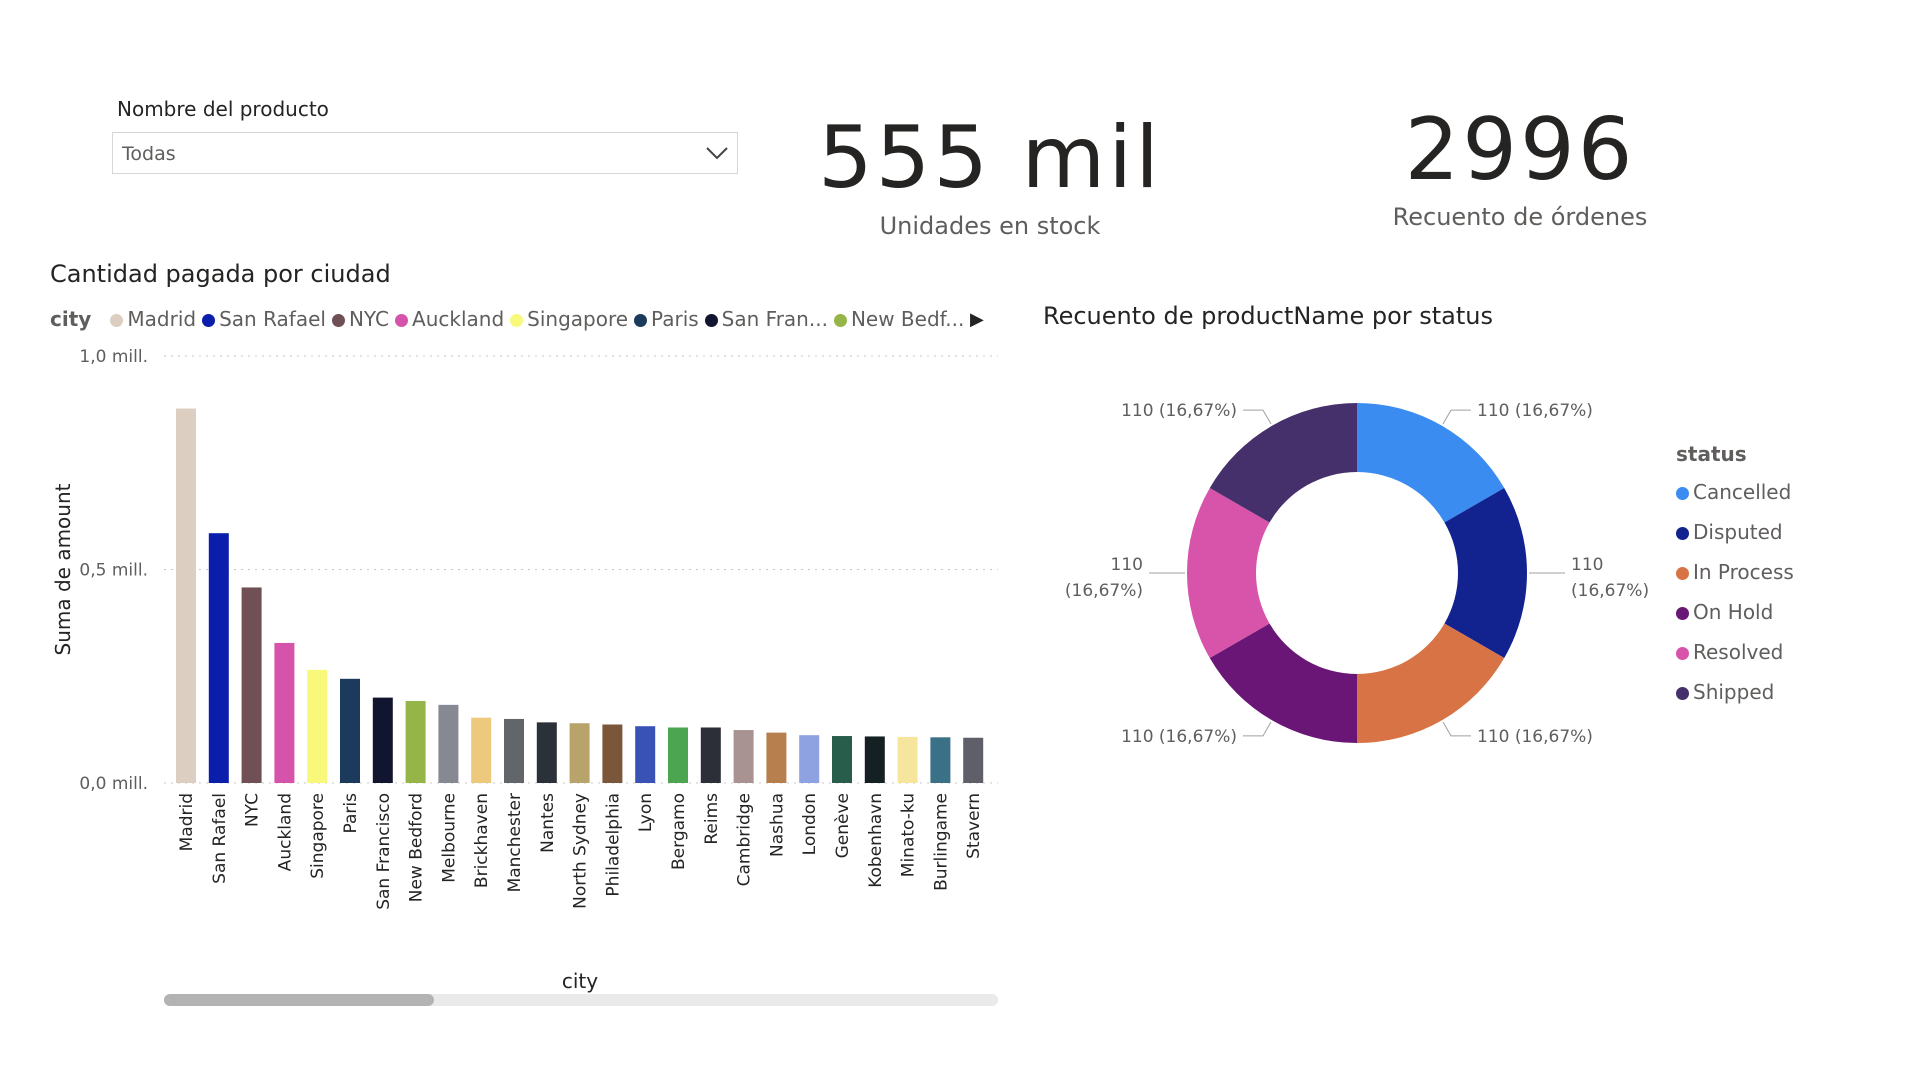 The image size is (1918, 1080). Describe the element at coordinates (425, 153) in the screenshot. I see `product-slicer-dropdown: Todas` at that location.